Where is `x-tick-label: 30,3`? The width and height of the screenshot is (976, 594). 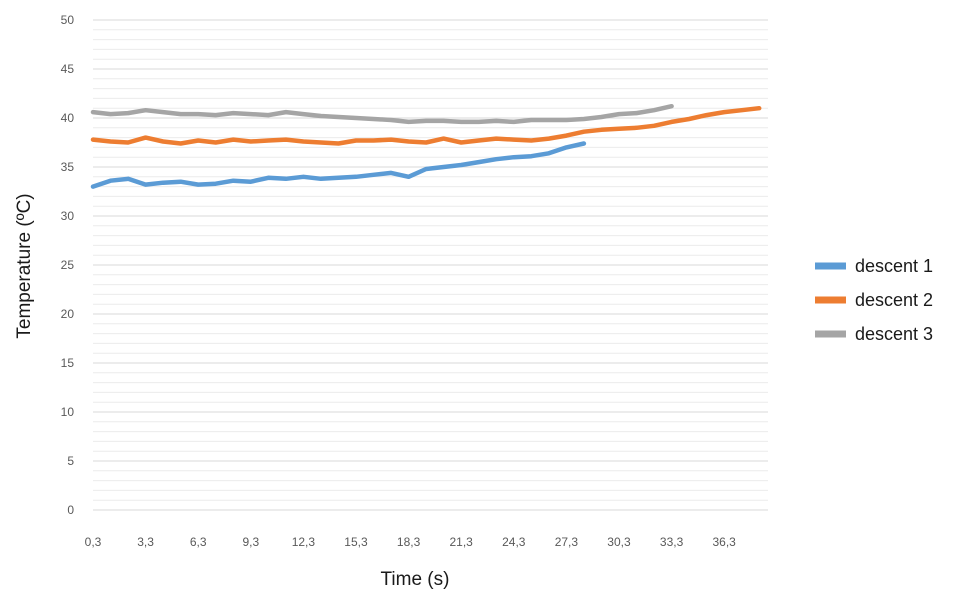 x-tick-label: 30,3 is located at coordinates (619, 542).